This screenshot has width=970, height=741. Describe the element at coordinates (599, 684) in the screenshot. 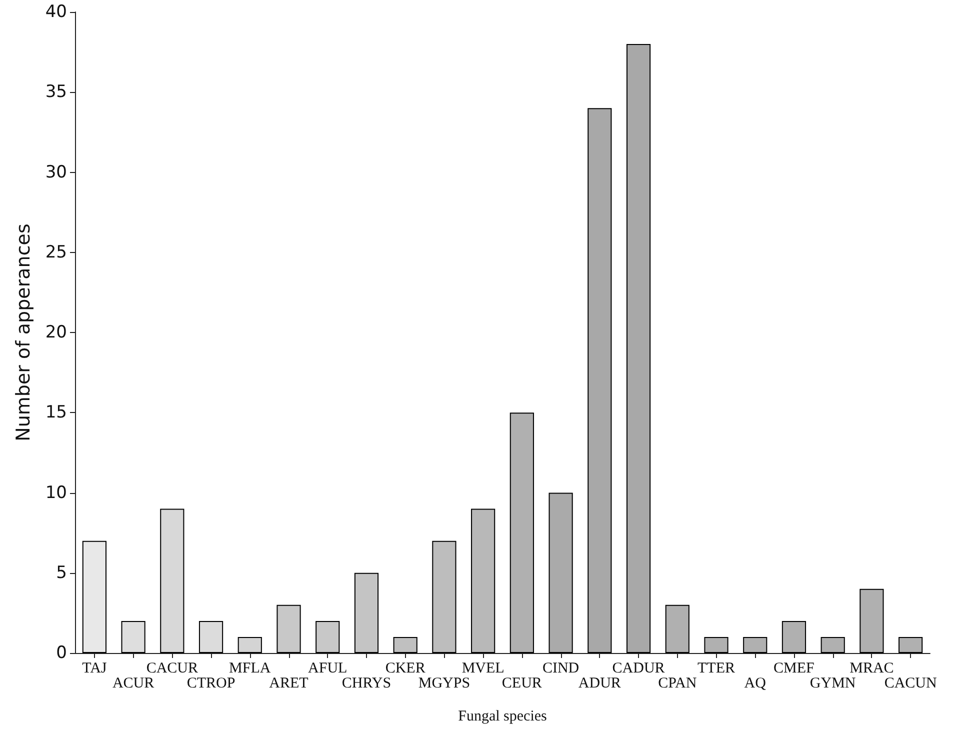

I see `x-tick-label: ADUR` at that location.